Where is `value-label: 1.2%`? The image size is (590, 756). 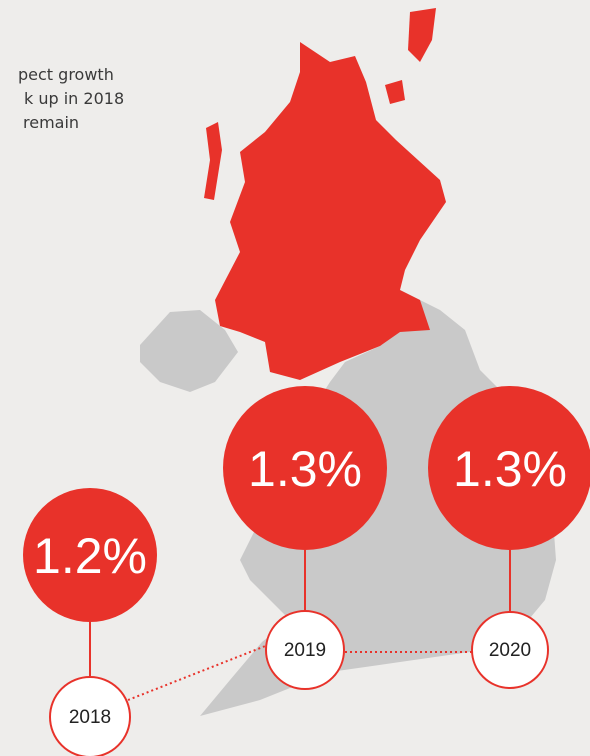 value-label: 1.2% is located at coordinates (90, 556).